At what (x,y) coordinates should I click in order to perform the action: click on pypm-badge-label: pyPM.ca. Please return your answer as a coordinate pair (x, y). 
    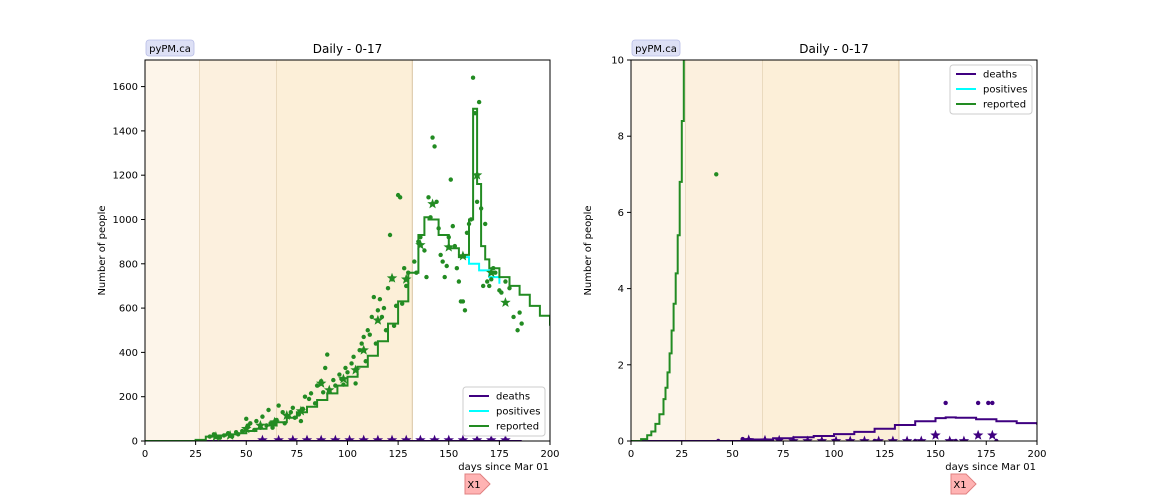
    Looking at the image, I should click on (170, 49).